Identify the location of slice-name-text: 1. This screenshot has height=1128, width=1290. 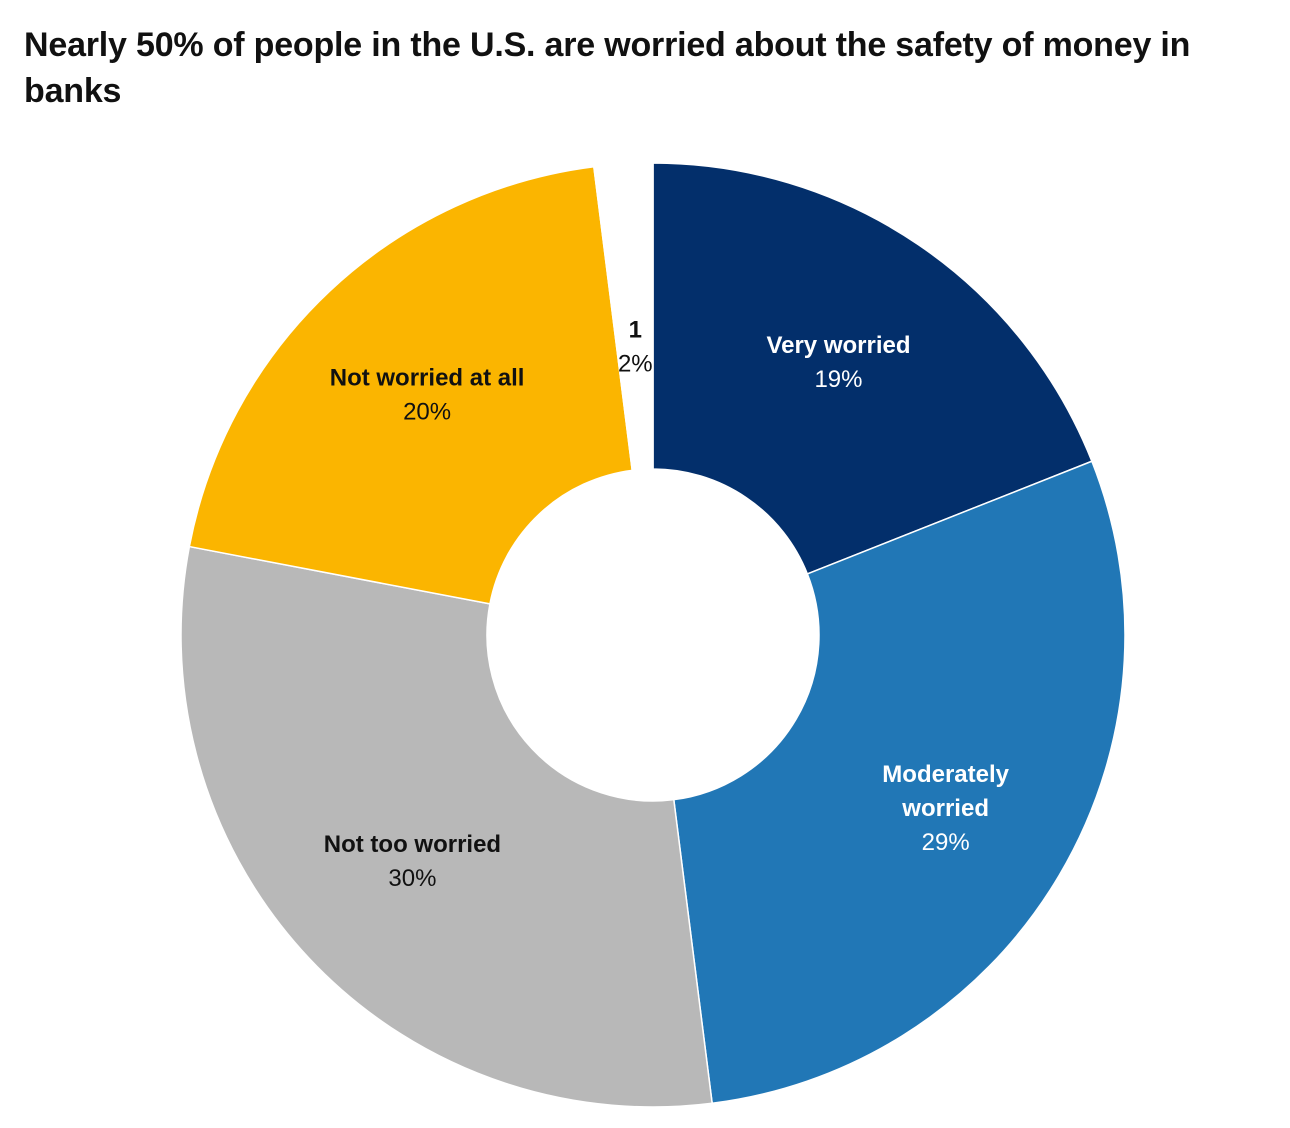
(635, 330).